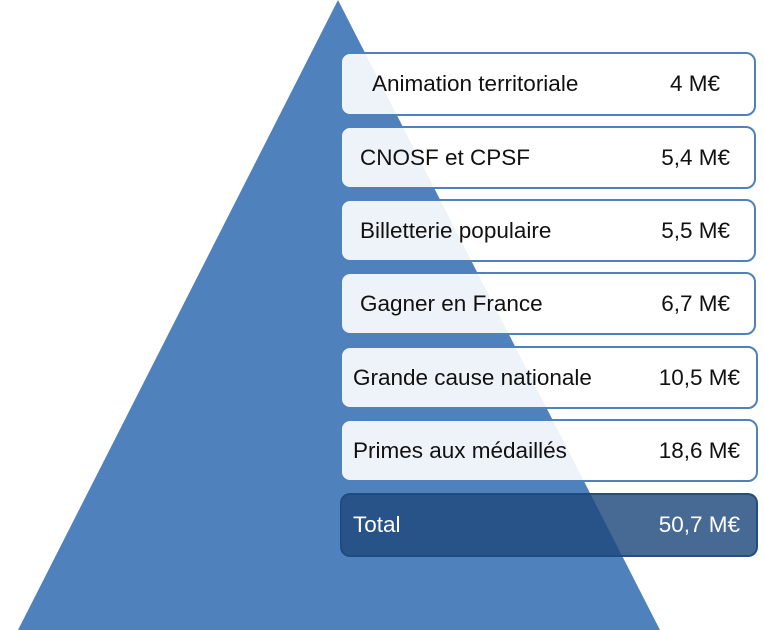 The width and height of the screenshot is (764, 630). I want to click on row-value: 5,4 M€, so click(695, 157).